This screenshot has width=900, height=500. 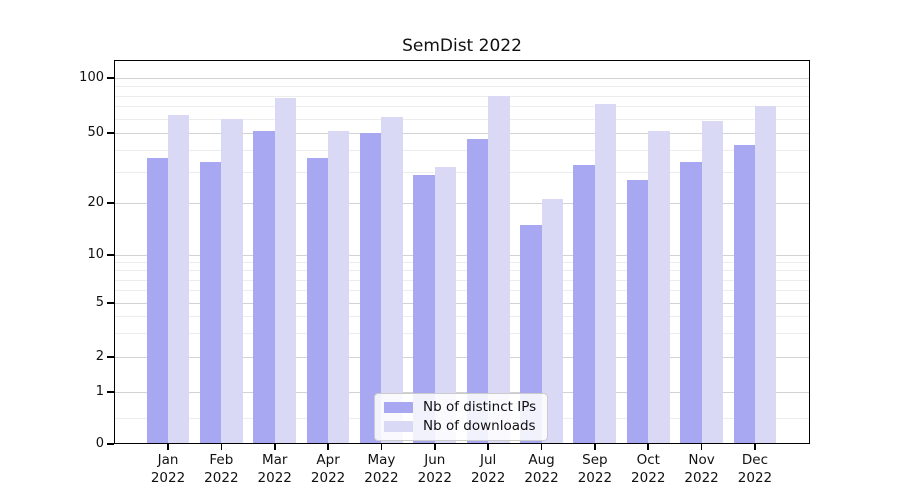 What do you see at coordinates (328, 469) in the screenshot?
I see `x-tick-label: Apr 2022` at bounding box center [328, 469].